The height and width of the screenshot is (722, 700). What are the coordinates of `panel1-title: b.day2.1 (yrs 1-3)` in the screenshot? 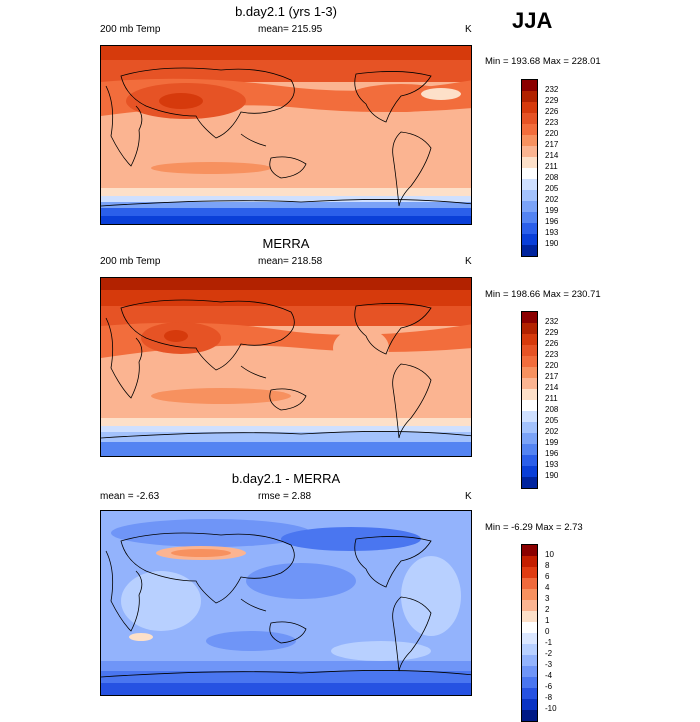 It's located at (286, 11).